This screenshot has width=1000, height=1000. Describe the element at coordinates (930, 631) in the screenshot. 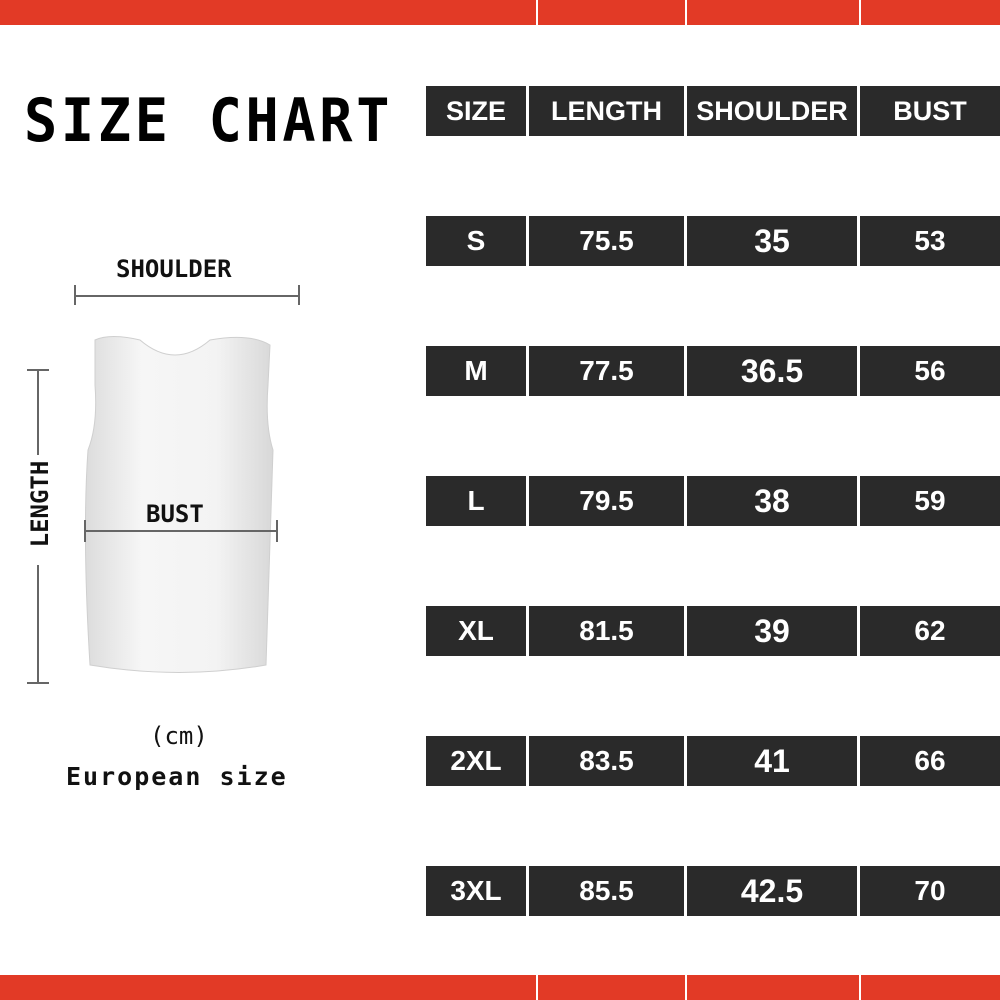

I see `row-bust: 62` at that location.